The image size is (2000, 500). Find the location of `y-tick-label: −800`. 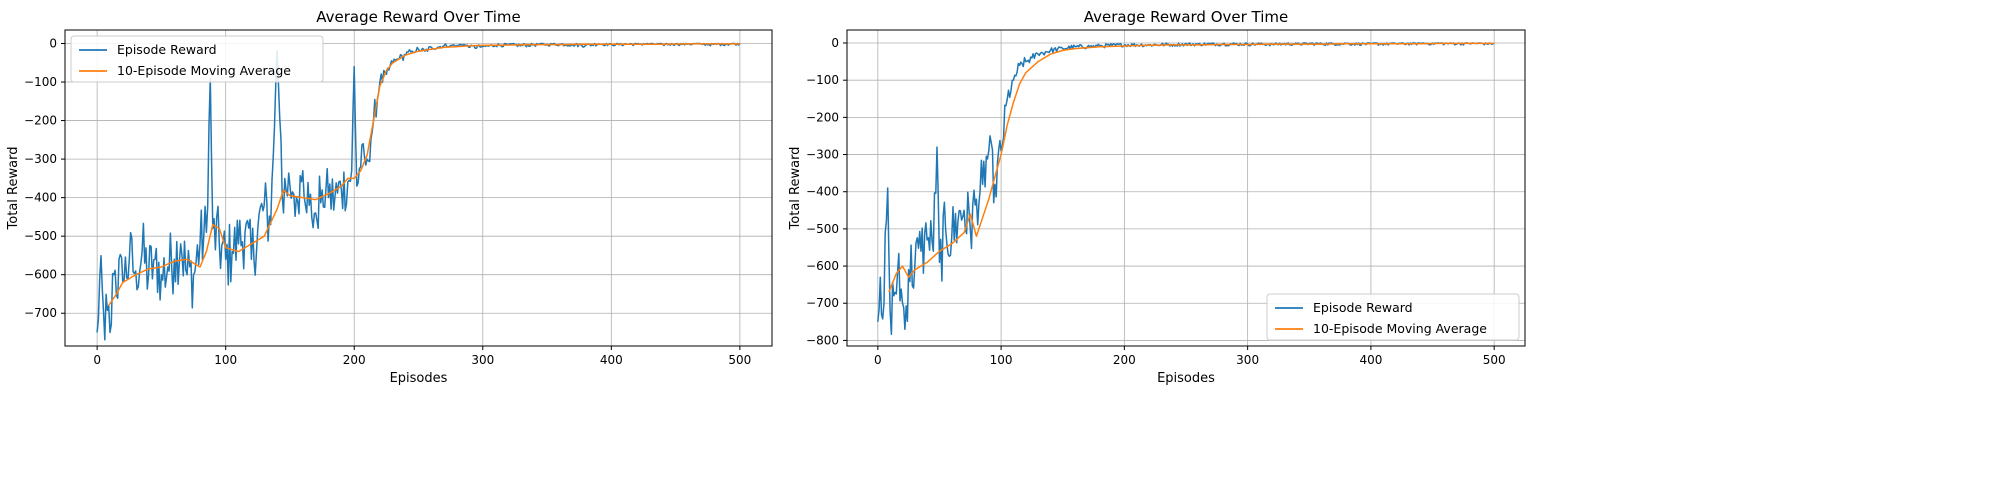

y-tick-label: −800 is located at coordinates (822, 340).